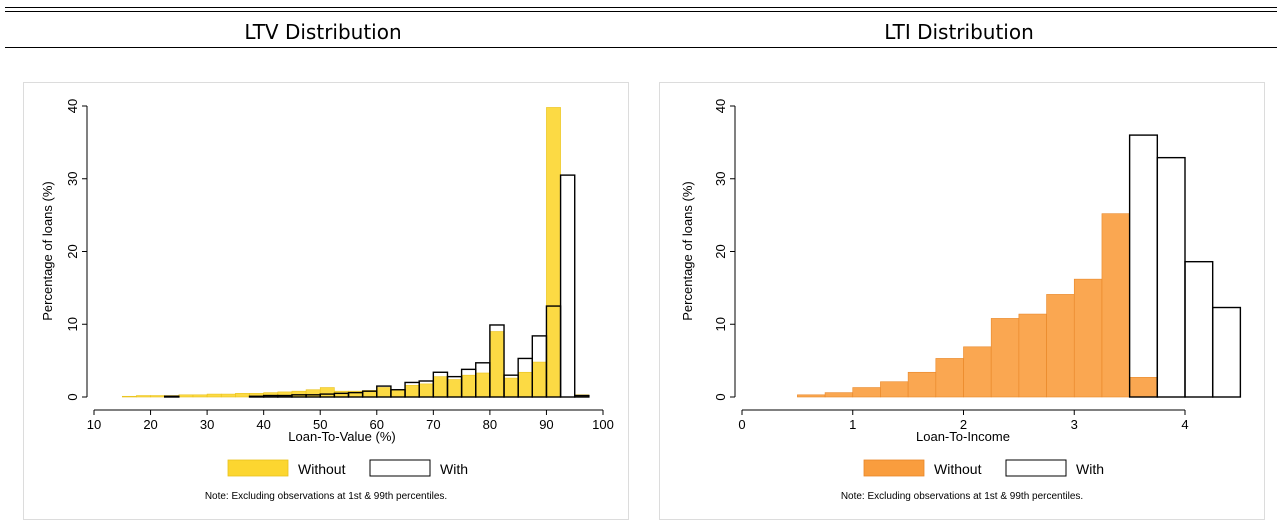  I want to click on series-without, so click(977, 305).